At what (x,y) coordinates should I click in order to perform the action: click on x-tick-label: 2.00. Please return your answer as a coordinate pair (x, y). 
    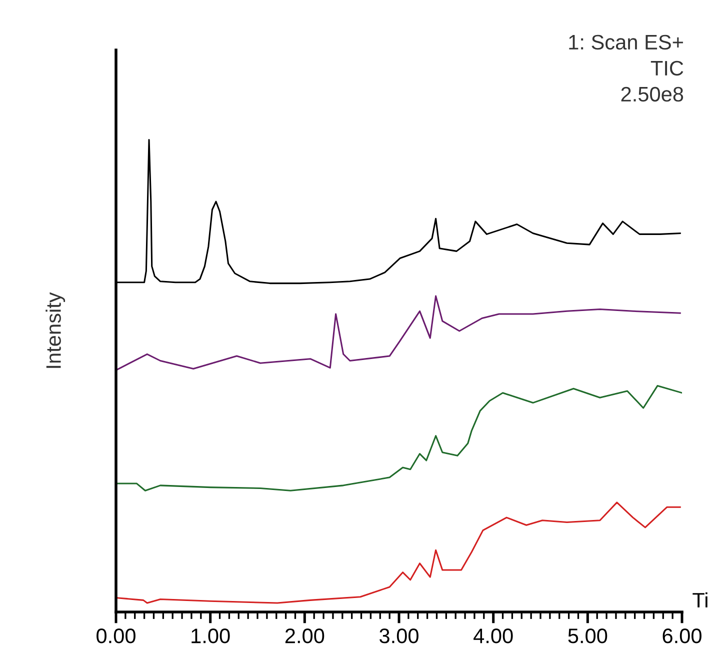
    Looking at the image, I should click on (304, 636).